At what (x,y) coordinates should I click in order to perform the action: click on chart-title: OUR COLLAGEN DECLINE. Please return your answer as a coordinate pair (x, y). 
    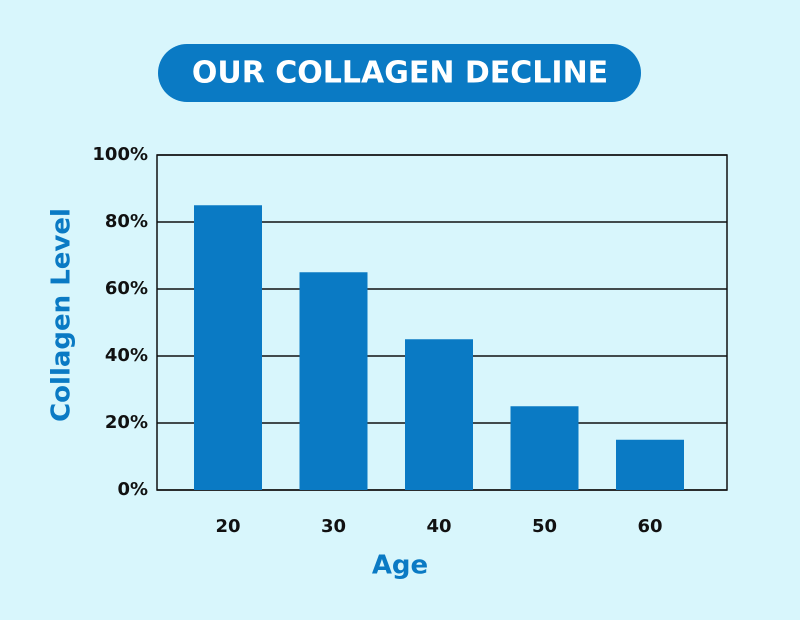
    Looking at the image, I should click on (400, 73).